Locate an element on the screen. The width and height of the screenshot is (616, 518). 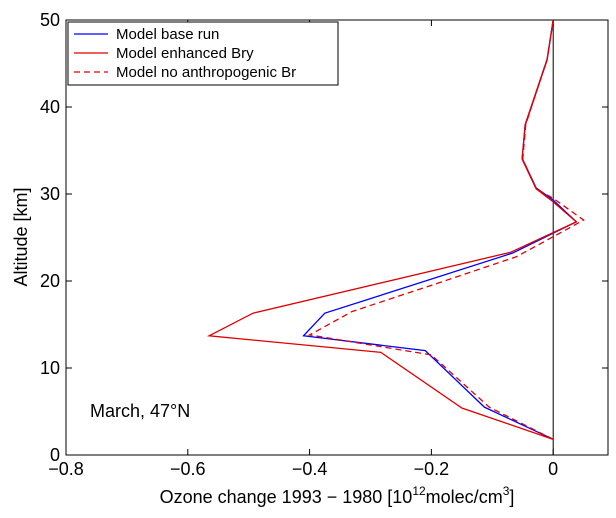
y-tick-label: 40 is located at coordinates (50, 107).